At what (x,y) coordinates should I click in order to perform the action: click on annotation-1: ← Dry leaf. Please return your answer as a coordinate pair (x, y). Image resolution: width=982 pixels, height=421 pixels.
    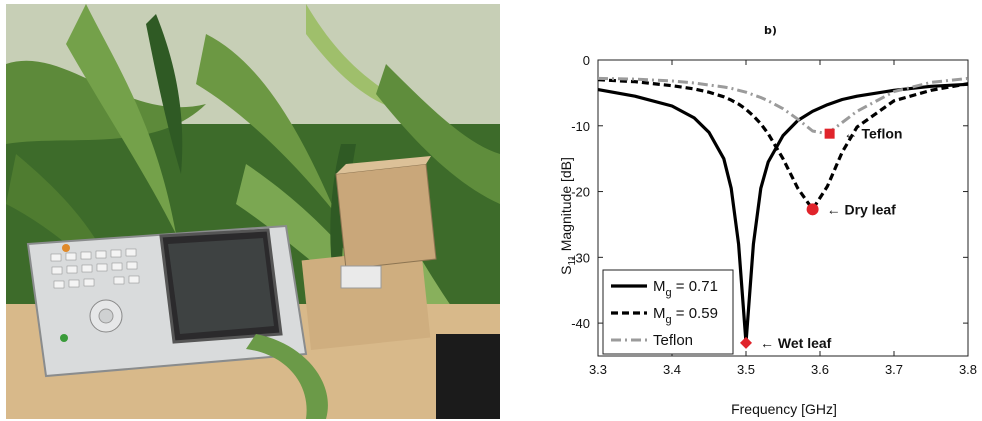
    Looking at the image, I should click on (862, 209).